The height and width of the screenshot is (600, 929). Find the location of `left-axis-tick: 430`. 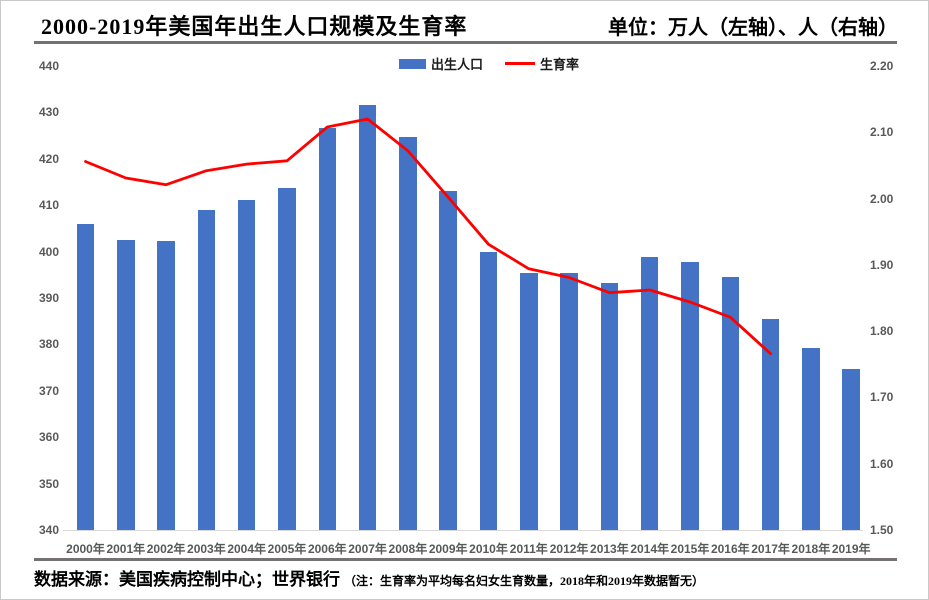

left-axis-tick: 430 is located at coordinates (48, 112).